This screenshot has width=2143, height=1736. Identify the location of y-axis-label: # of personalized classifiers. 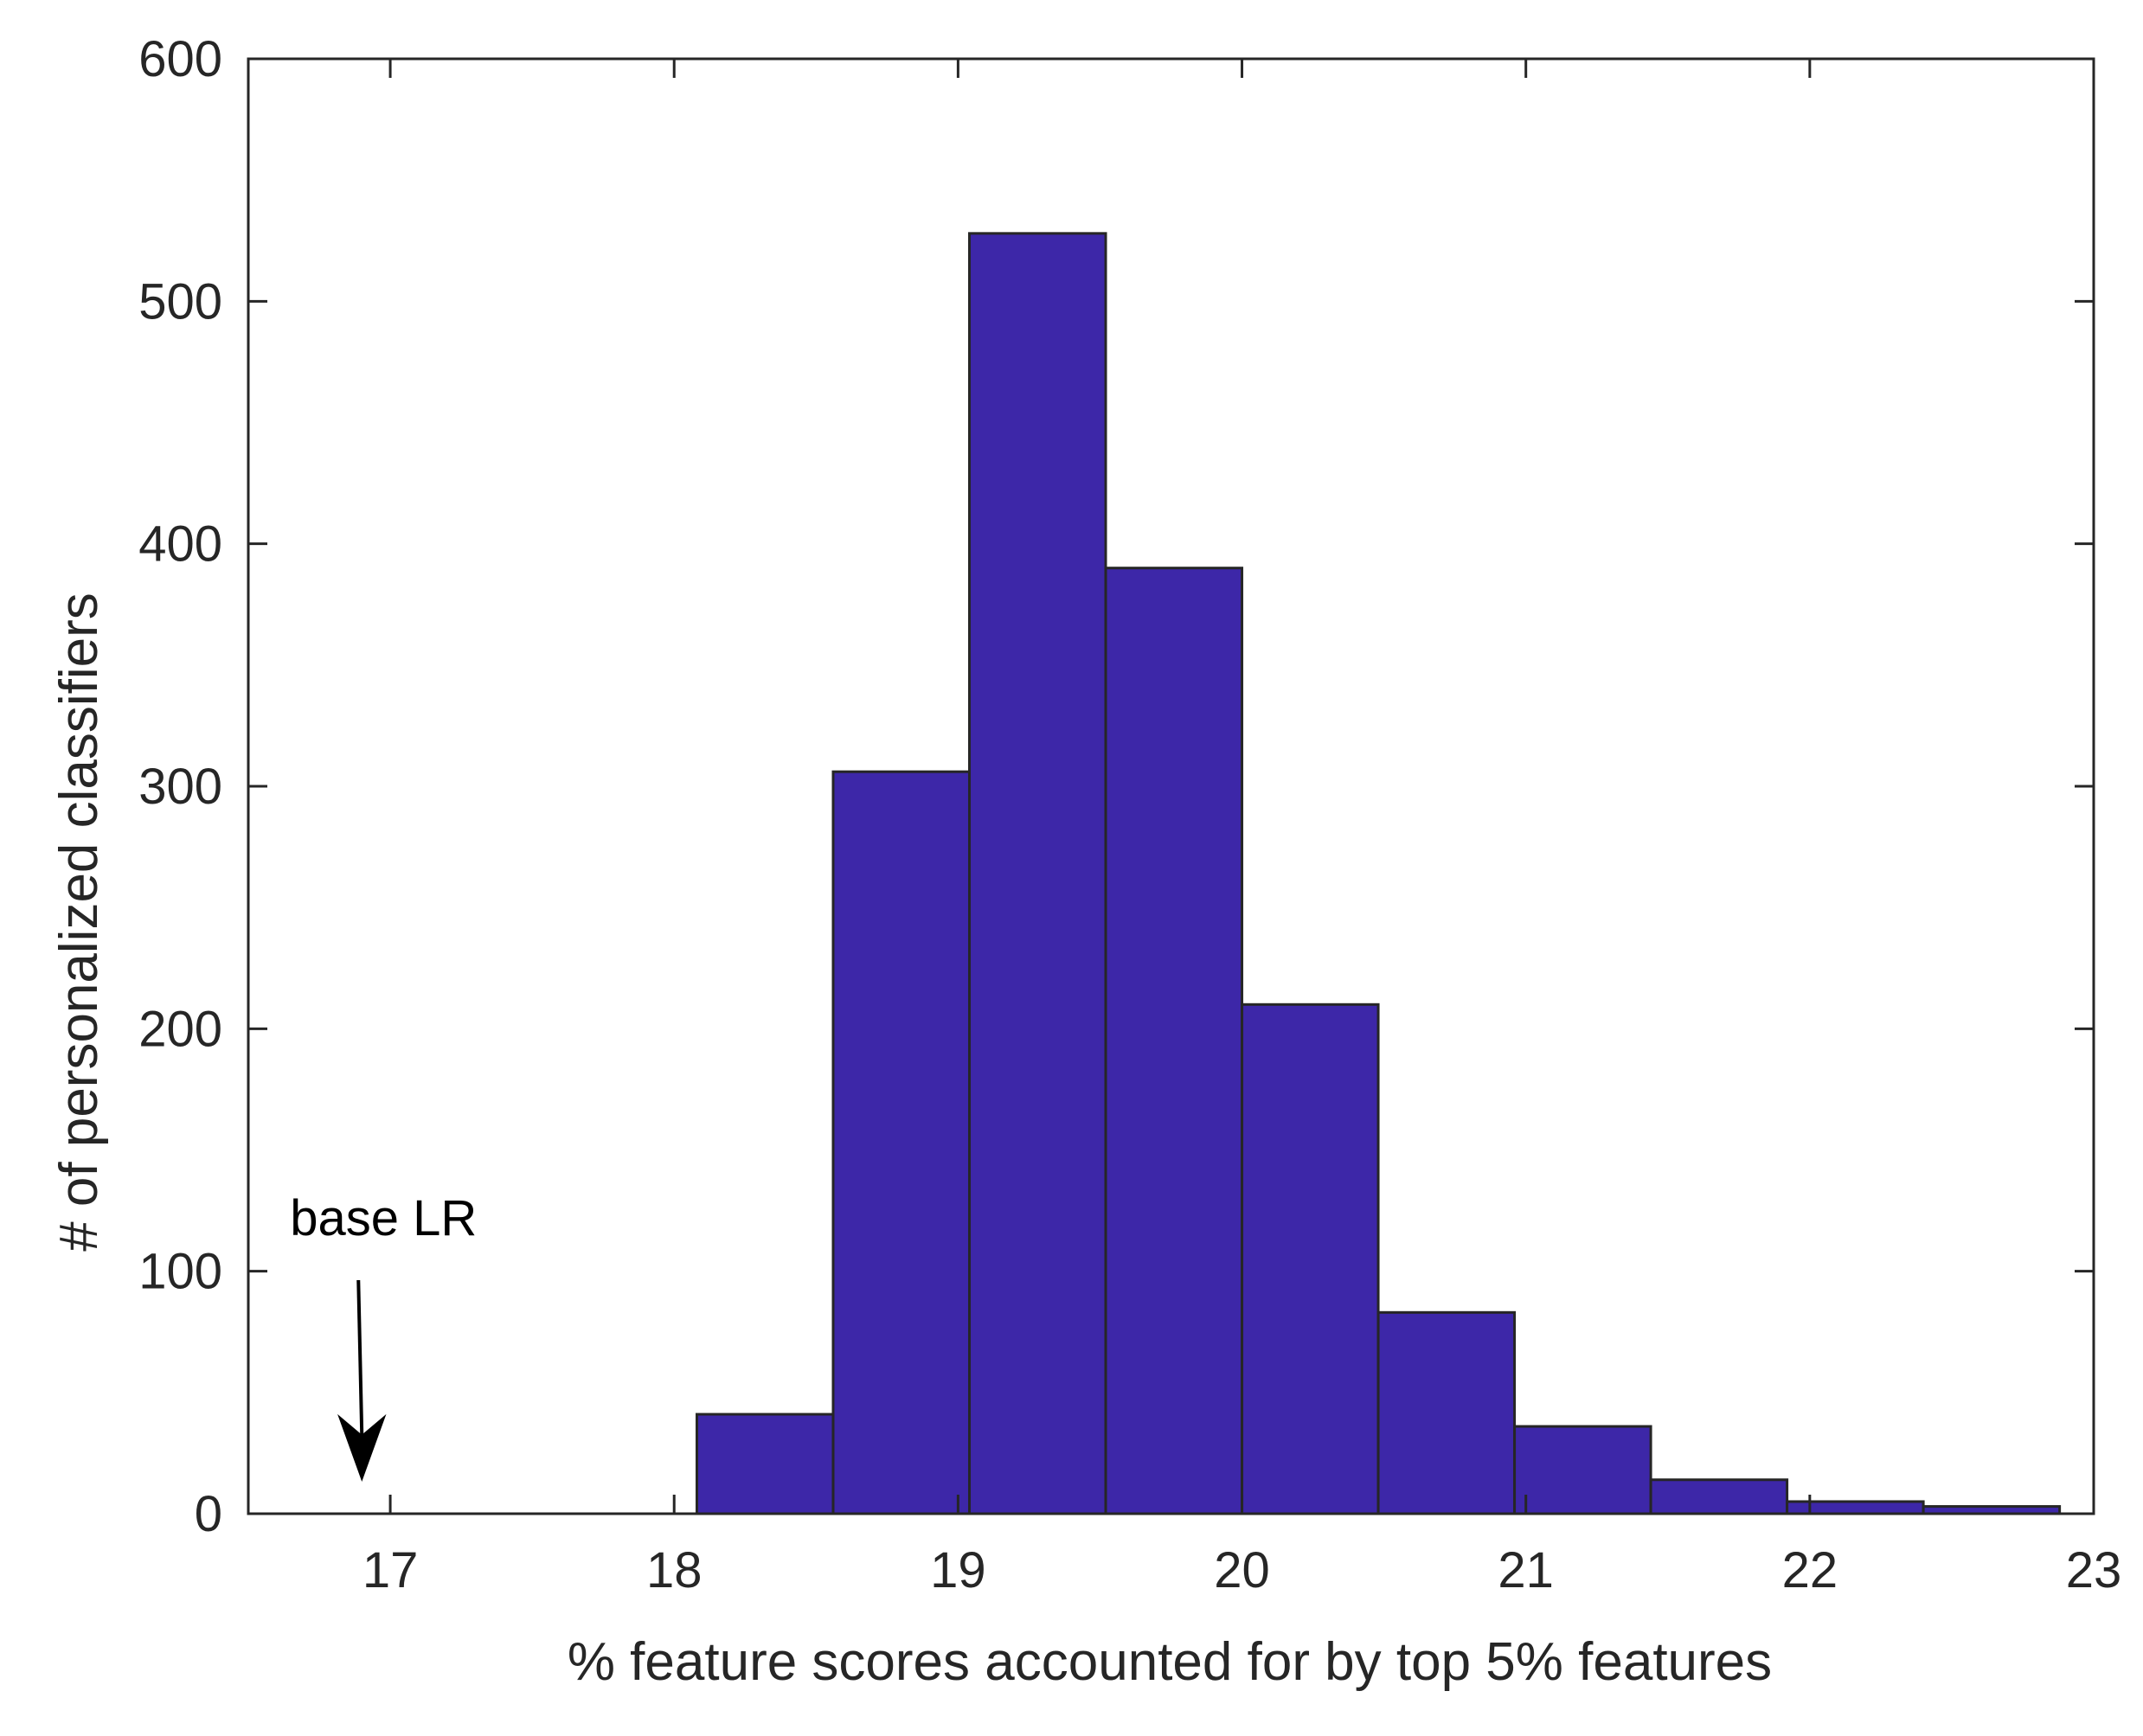
(79, 923).